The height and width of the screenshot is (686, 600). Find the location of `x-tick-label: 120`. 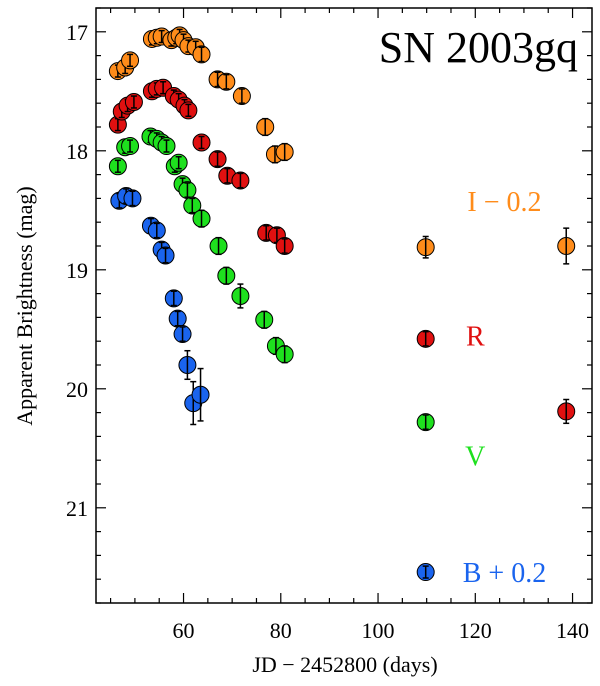

x-tick-label: 120 is located at coordinates (475, 630).